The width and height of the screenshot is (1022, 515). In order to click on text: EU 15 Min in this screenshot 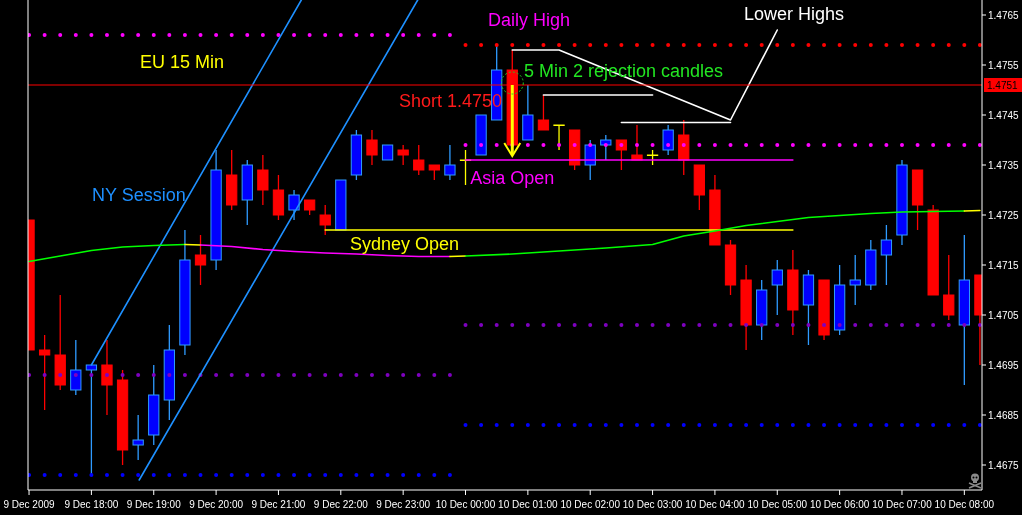, I will do `click(182, 62)`.